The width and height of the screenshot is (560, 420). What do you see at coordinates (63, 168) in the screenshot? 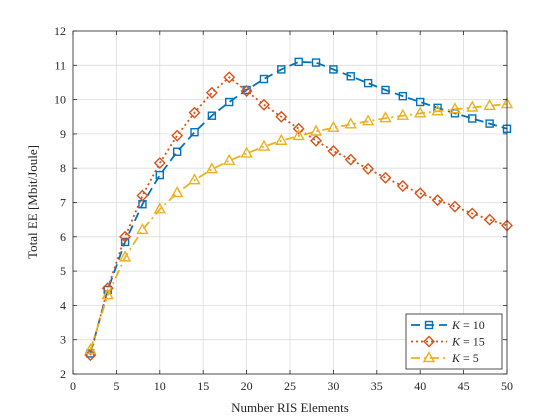
I see `y-tick-label: 8` at bounding box center [63, 168].